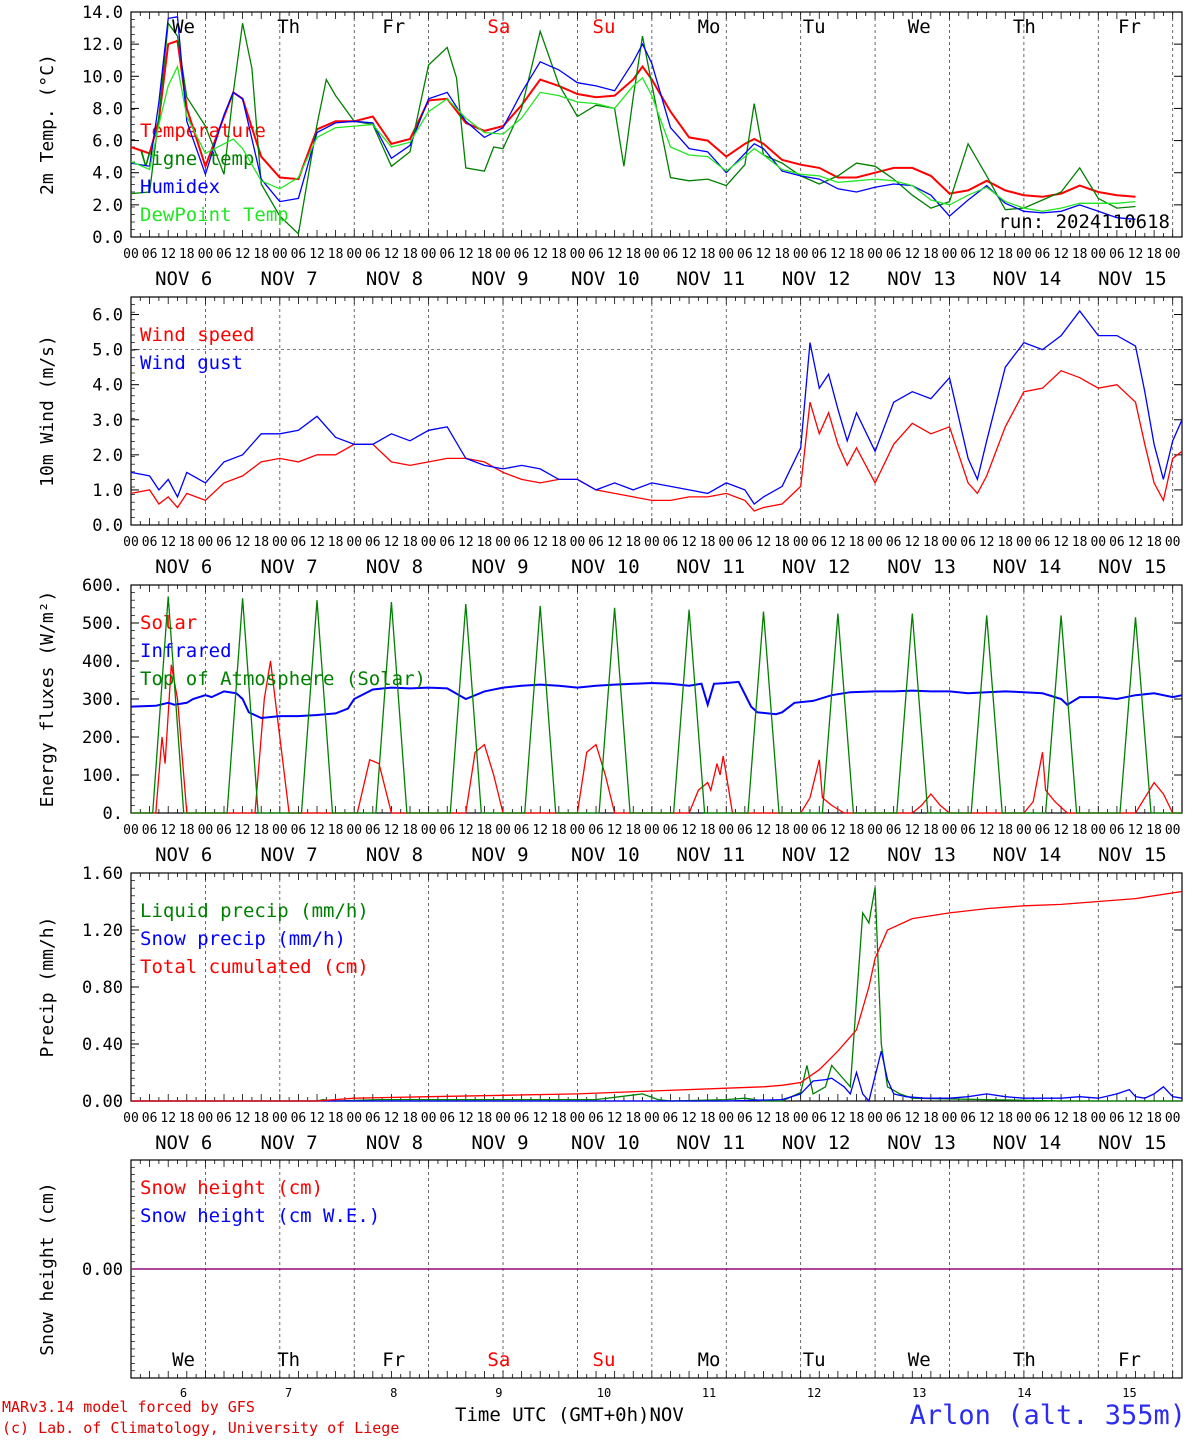 The width and height of the screenshot is (1194, 1440). Describe the element at coordinates (499, 279) in the screenshot. I see `date-label: NOV 9` at that location.